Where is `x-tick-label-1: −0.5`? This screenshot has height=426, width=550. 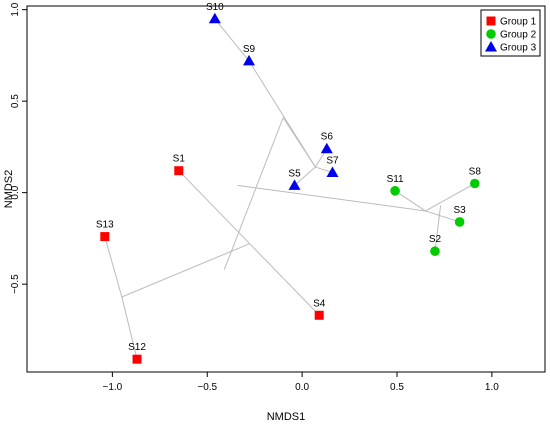 x-tick-label-1: −0.5 is located at coordinates (207, 387).